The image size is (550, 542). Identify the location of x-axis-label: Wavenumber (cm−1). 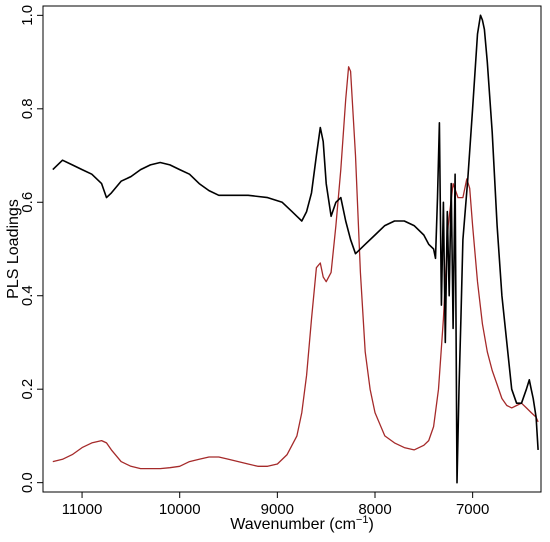
(302, 523).